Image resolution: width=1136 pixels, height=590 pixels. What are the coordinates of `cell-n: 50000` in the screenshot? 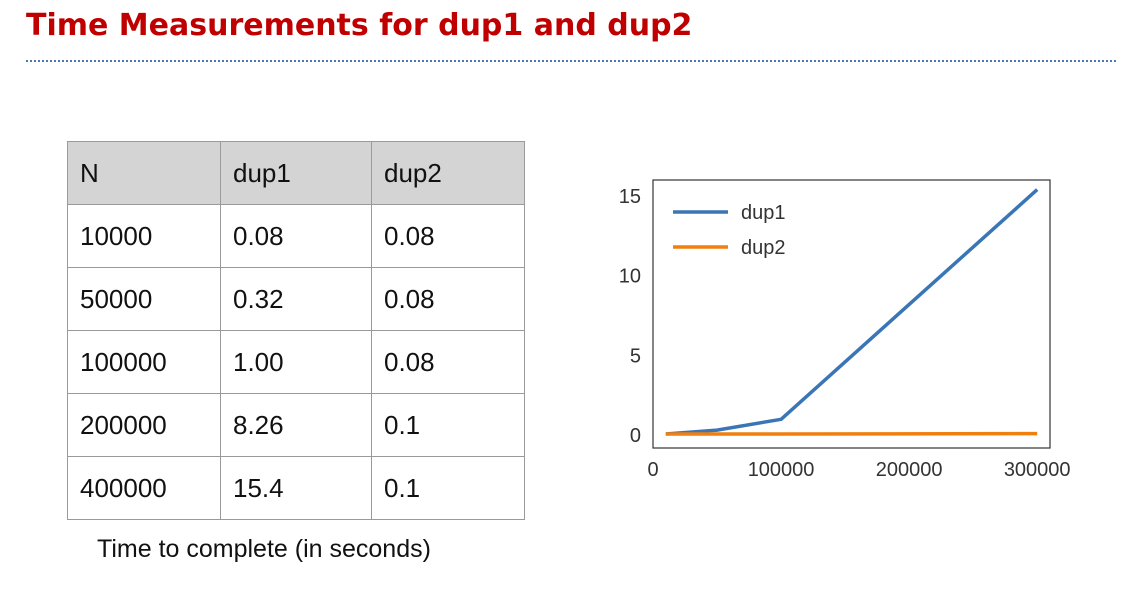 It's located at (144, 299).